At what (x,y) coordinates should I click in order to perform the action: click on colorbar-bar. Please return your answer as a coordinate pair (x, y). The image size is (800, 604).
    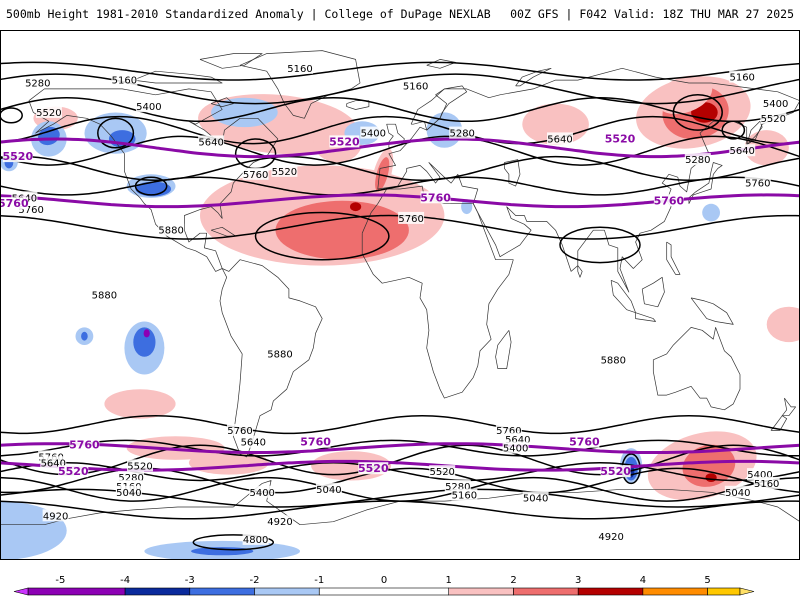
    Looking at the image, I should click on (384, 591).